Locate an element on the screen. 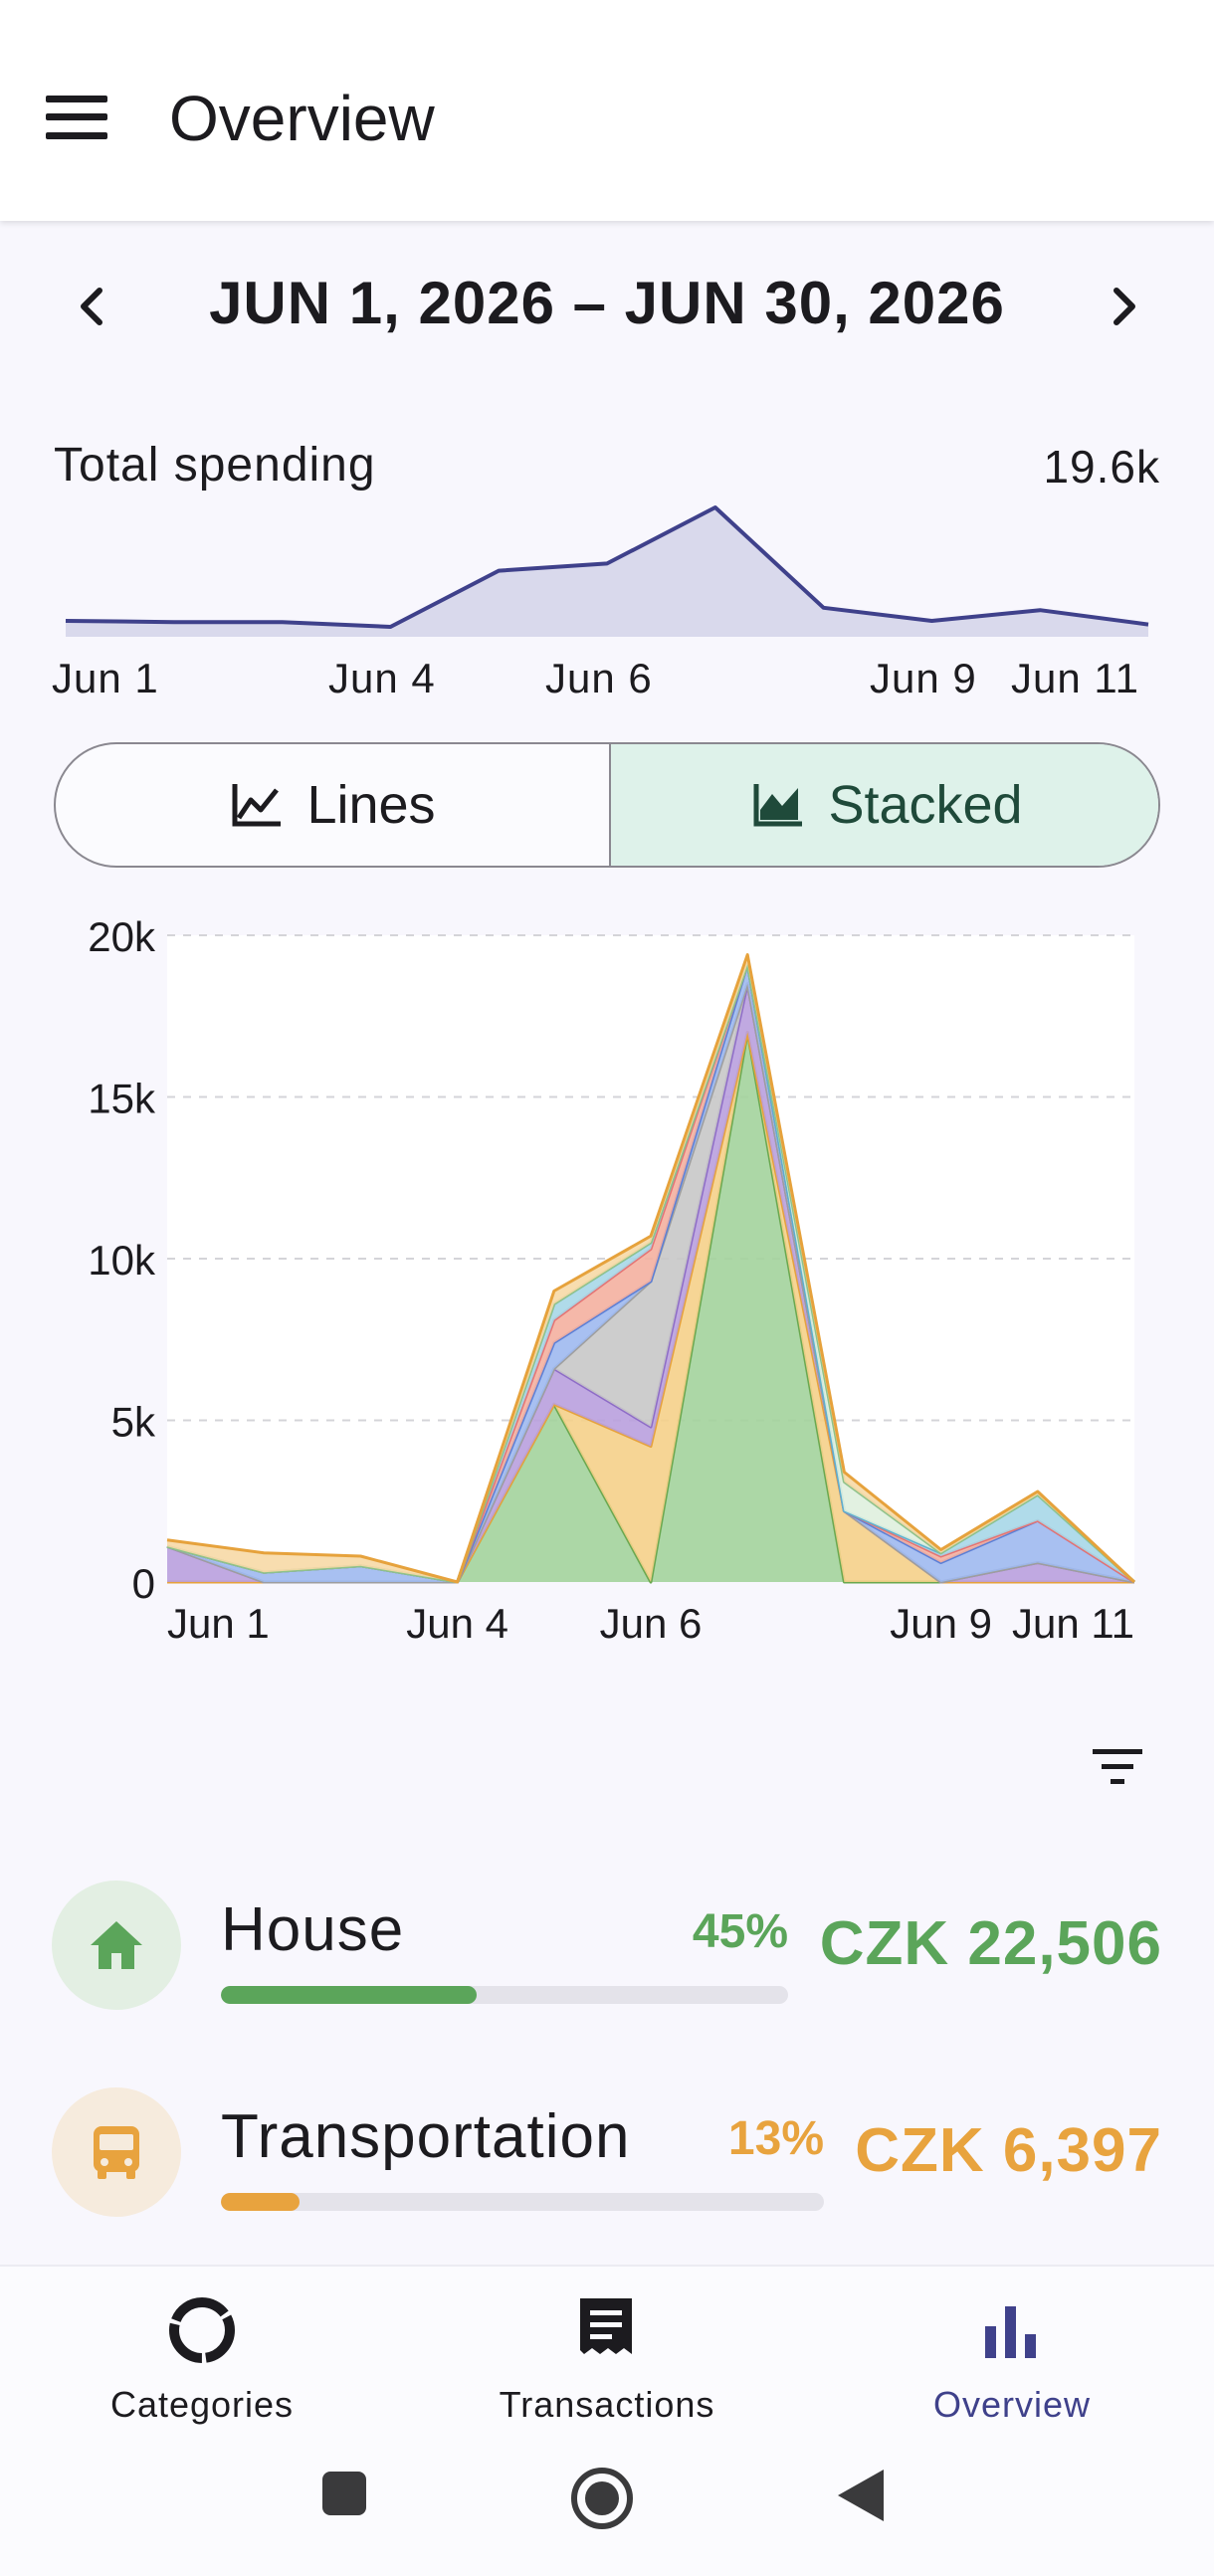  nav-label: Overview is located at coordinates (1012, 2404).